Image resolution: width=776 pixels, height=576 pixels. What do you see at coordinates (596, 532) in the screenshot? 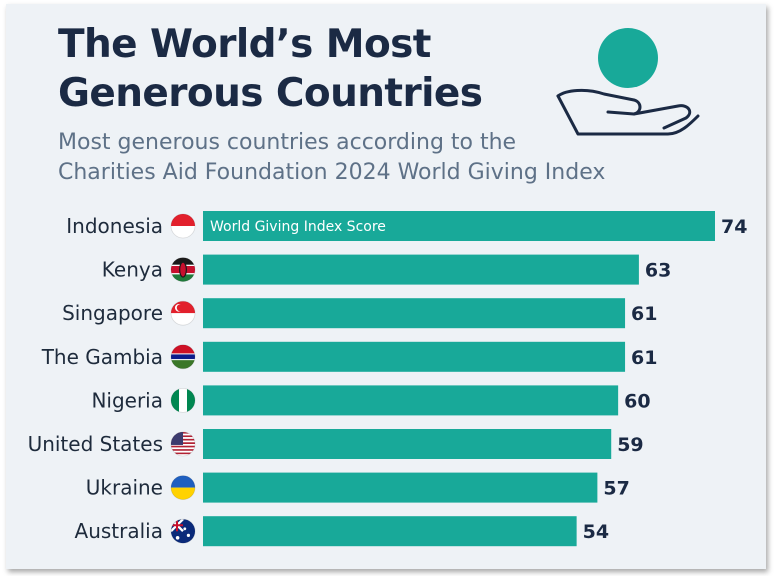
I see `value-label: 54` at bounding box center [596, 532].